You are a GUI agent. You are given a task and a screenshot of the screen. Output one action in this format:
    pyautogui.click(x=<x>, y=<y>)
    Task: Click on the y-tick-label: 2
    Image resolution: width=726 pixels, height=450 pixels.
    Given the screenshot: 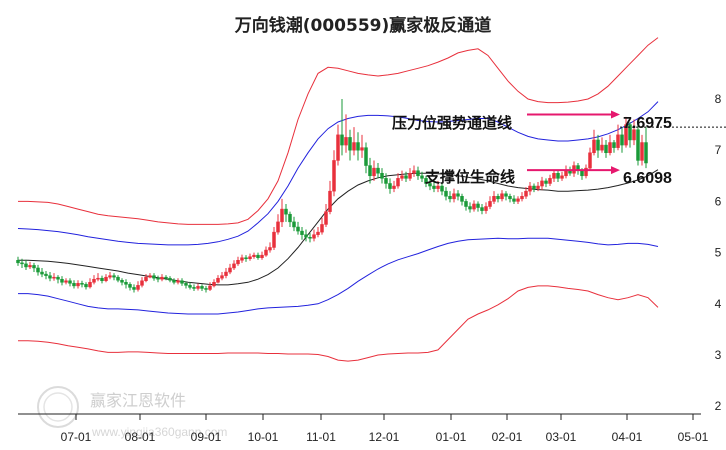 What is the action you would take?
    pyautogui.click(x=718, y=406)
    